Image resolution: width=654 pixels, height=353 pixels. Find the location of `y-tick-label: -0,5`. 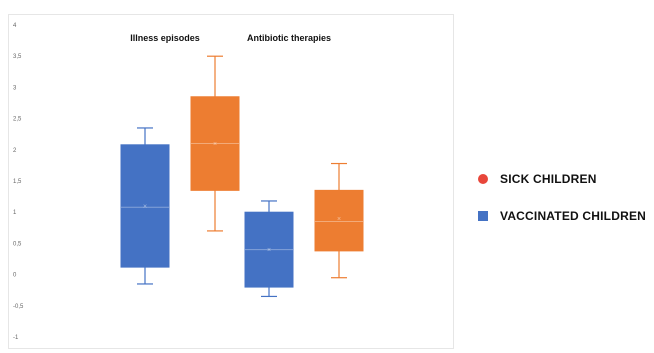

y-tick-label: -0,5 is located at coordinates (18, 307).